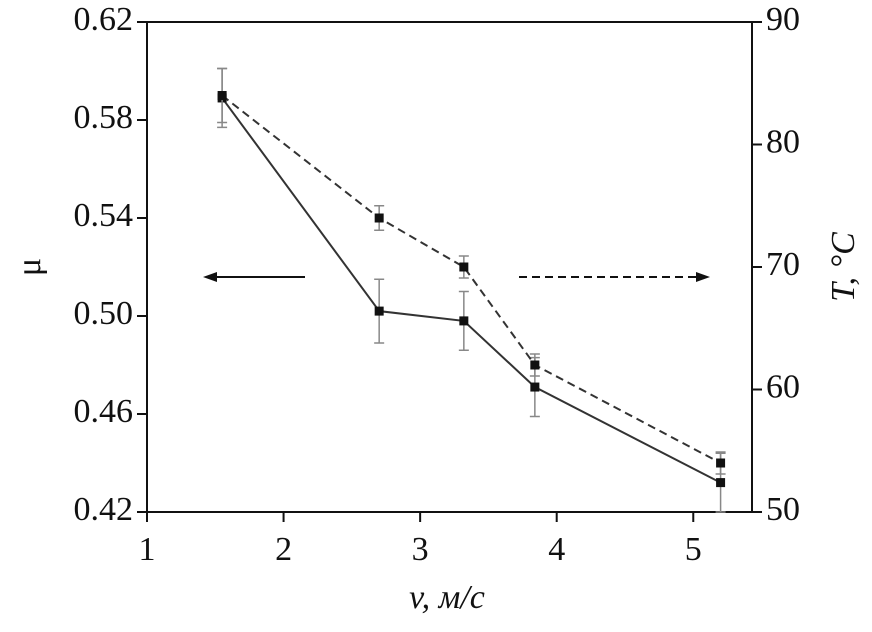 This screenshot has width=872, height=632. I want to click on x-tick-label: 4, so click(556, 549).